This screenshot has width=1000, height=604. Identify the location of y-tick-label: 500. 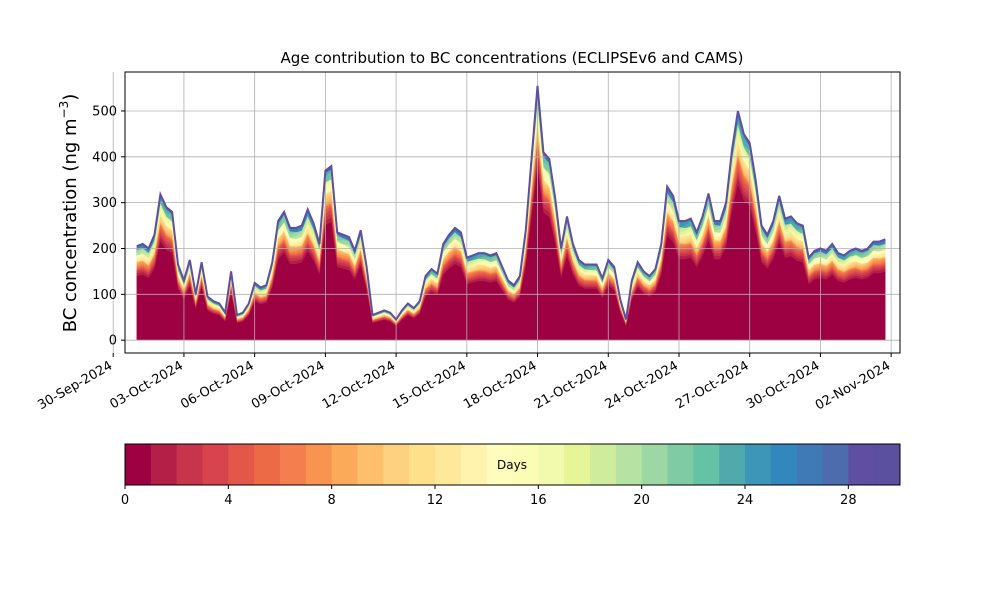
(104, 111).